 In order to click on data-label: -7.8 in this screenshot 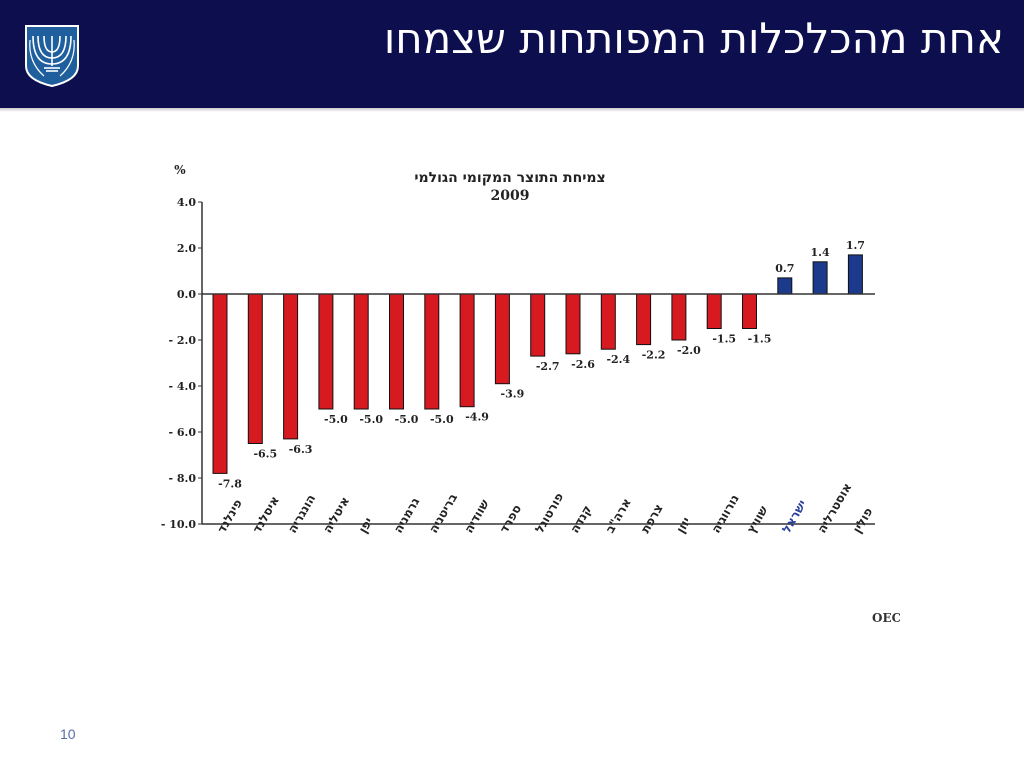, I will do `click(230, 483)`.